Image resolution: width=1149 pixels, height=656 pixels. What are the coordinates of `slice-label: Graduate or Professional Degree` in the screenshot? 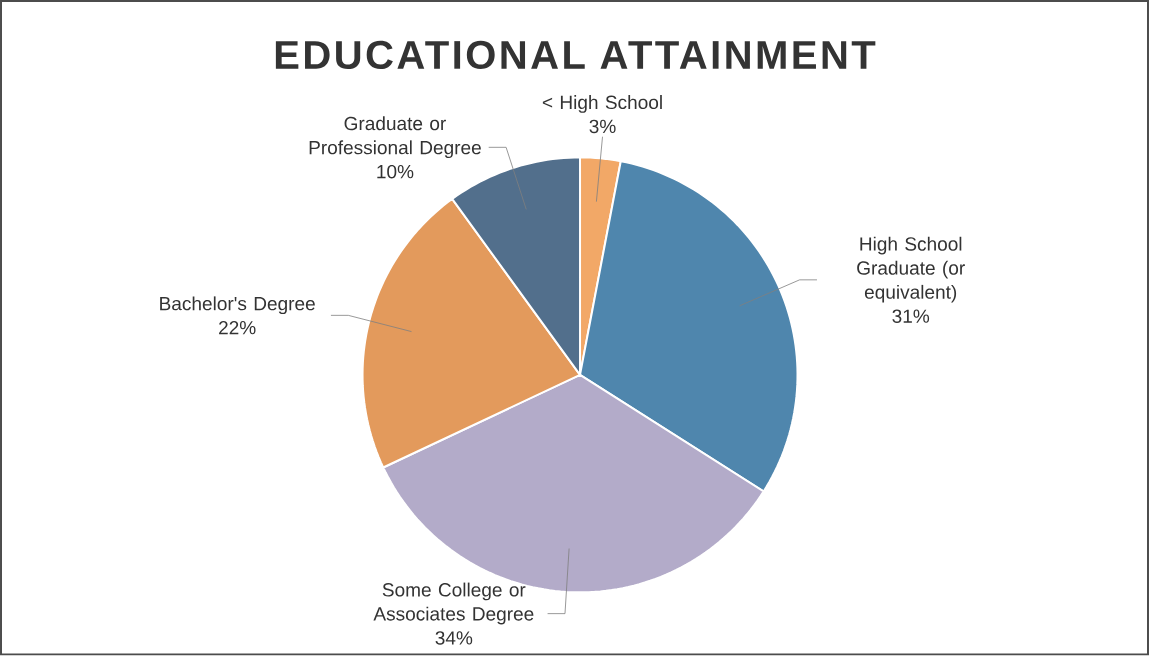 It's located at (395, 137).